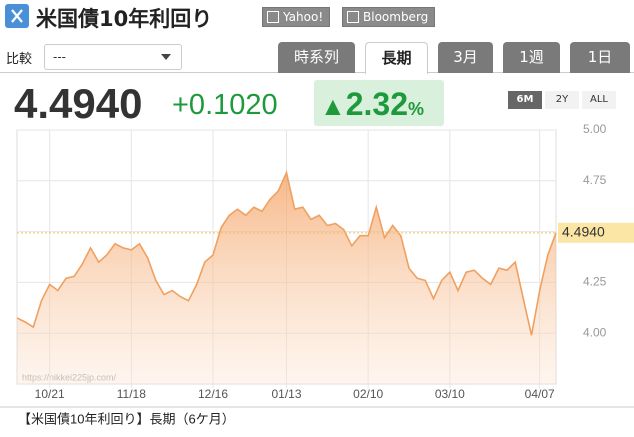  What do you see at coordinates (450, 394) in the screenshot?
I see `x-tick-label: 03/10` at bounding box center [450, 394].